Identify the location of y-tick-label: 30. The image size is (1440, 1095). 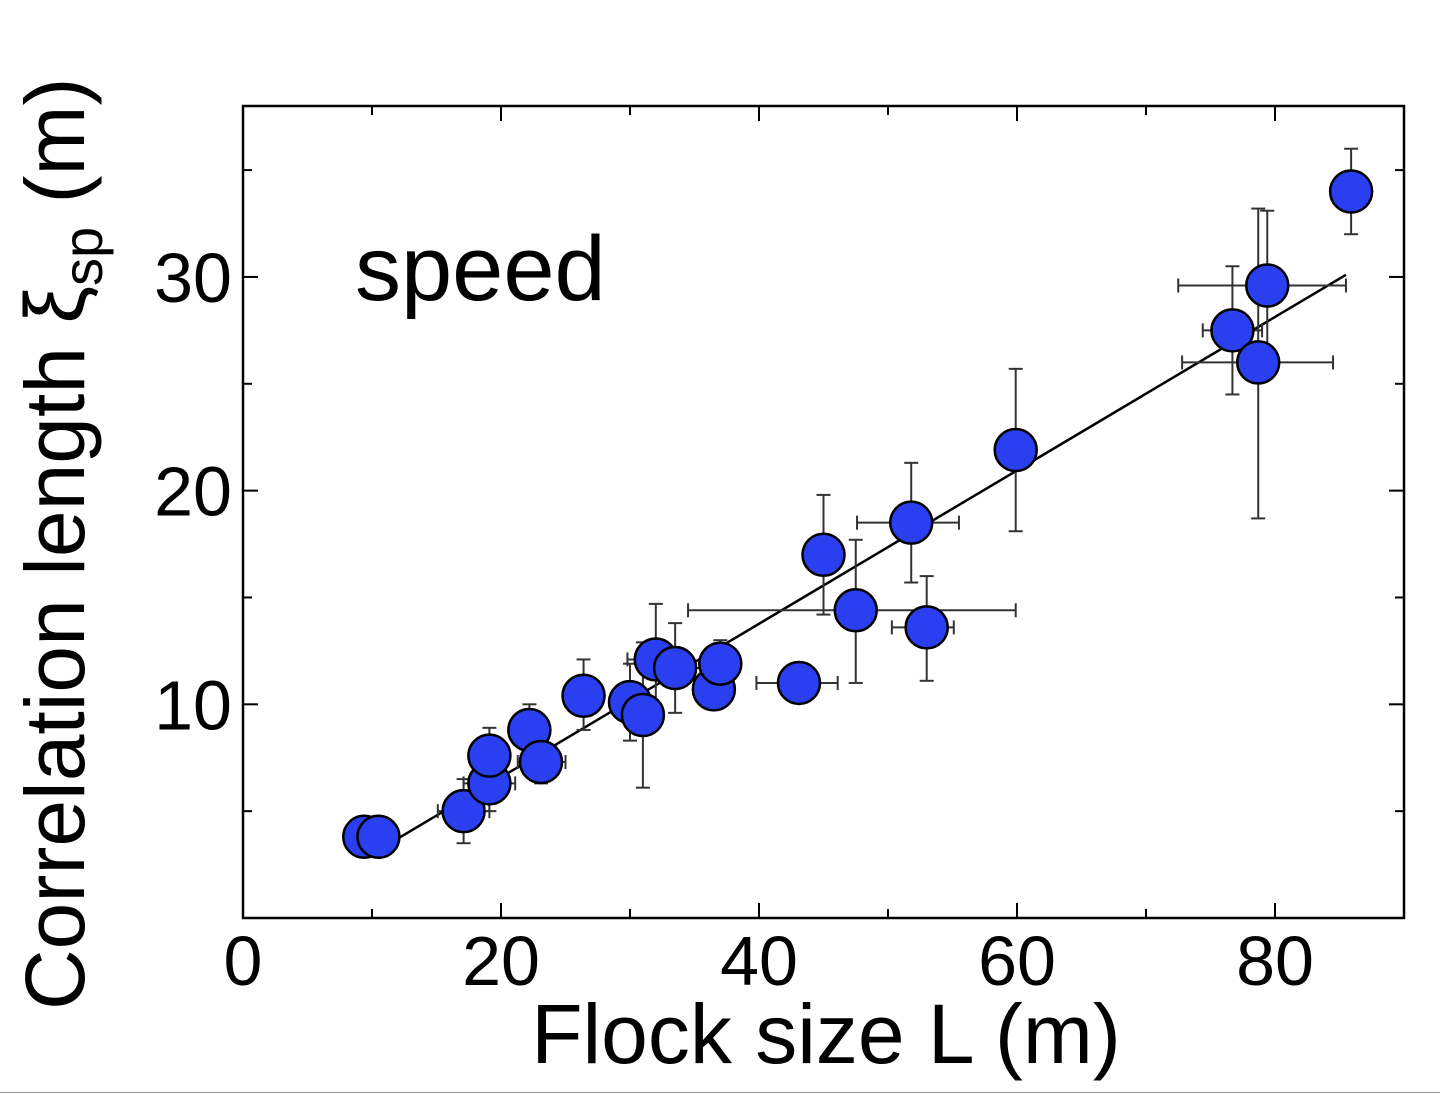
(193, 278).